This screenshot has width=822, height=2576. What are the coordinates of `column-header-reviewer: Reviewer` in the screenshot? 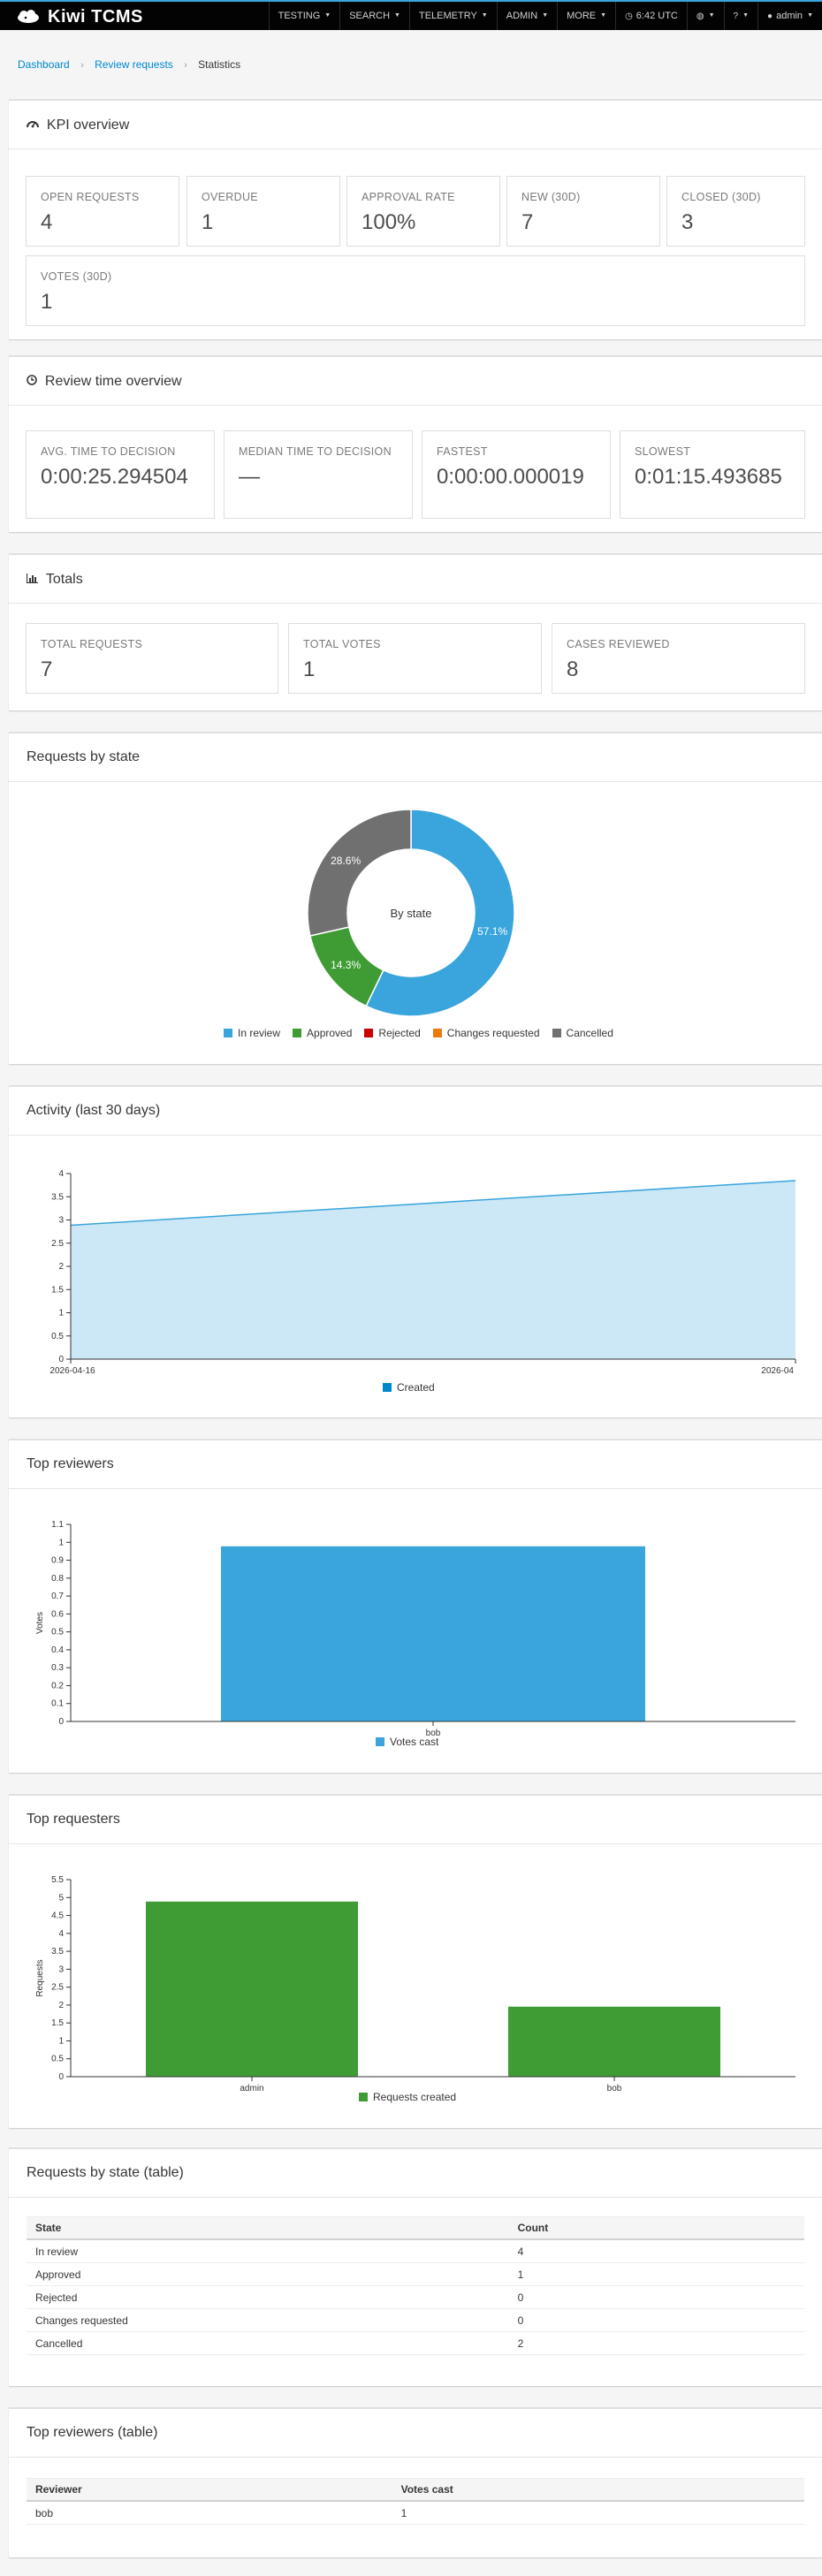 It's located at (210, 2490).